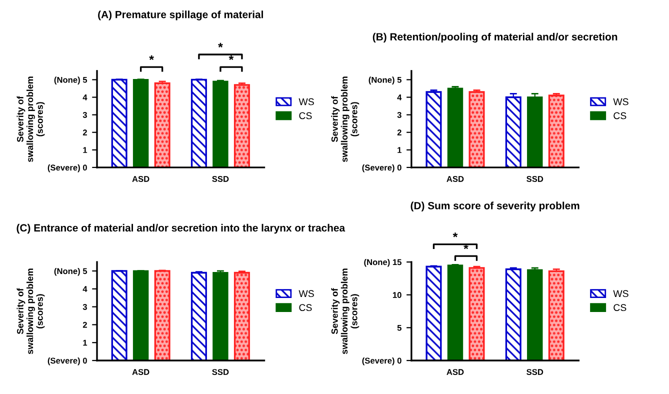  I want to click on chart-title: (B) Retention/pooling of material and/or secretion, so click(495, 37).